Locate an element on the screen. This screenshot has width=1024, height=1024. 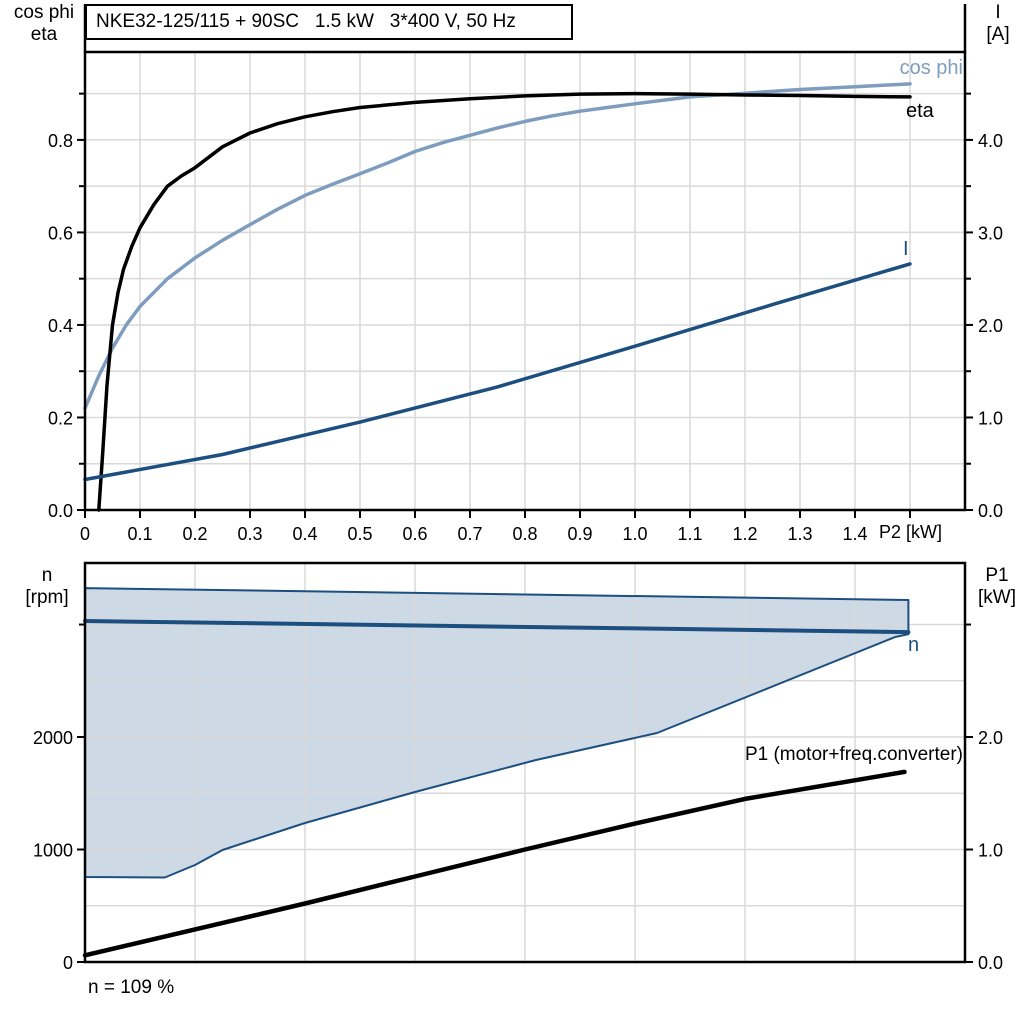
tick-label-bottom: 0.7 is located at coordinates (469, 534).